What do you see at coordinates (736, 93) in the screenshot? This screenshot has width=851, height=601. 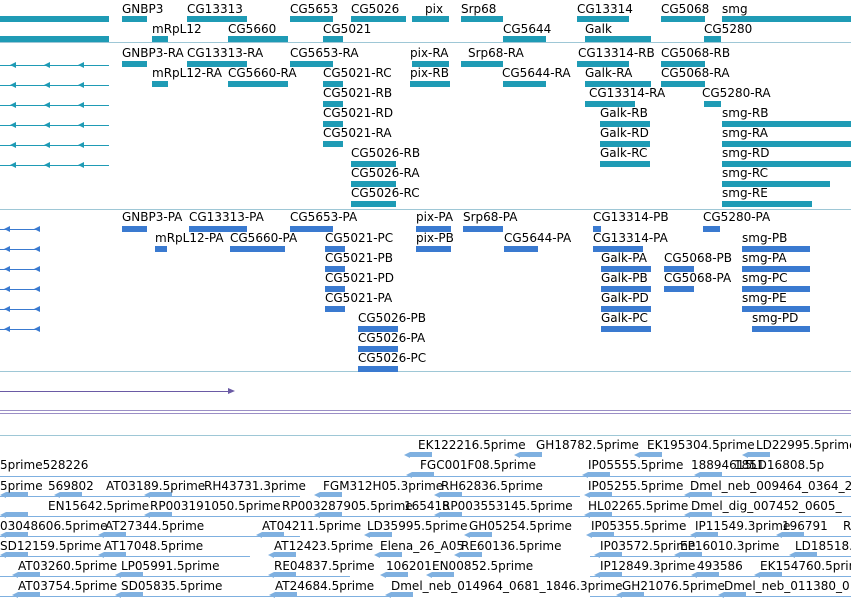 I see `transcript-feature-label: CG5280-RA` at bounding box center [736, 93].